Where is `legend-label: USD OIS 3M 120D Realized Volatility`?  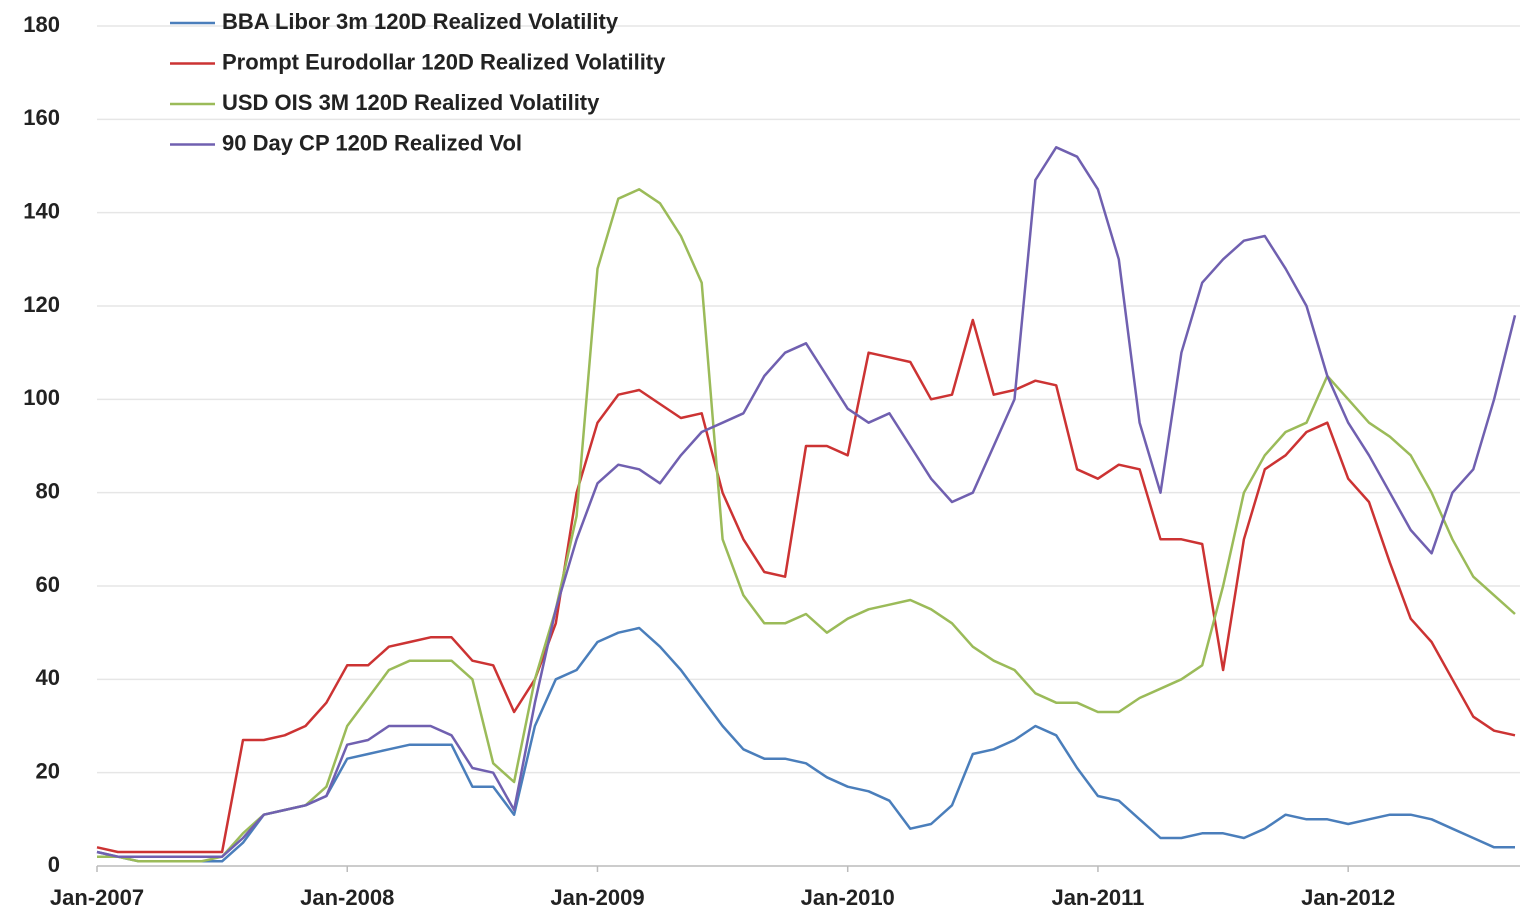
legend-label: USD OIS 3M 120D Realized Volatility is located at coordinates (411, 102).